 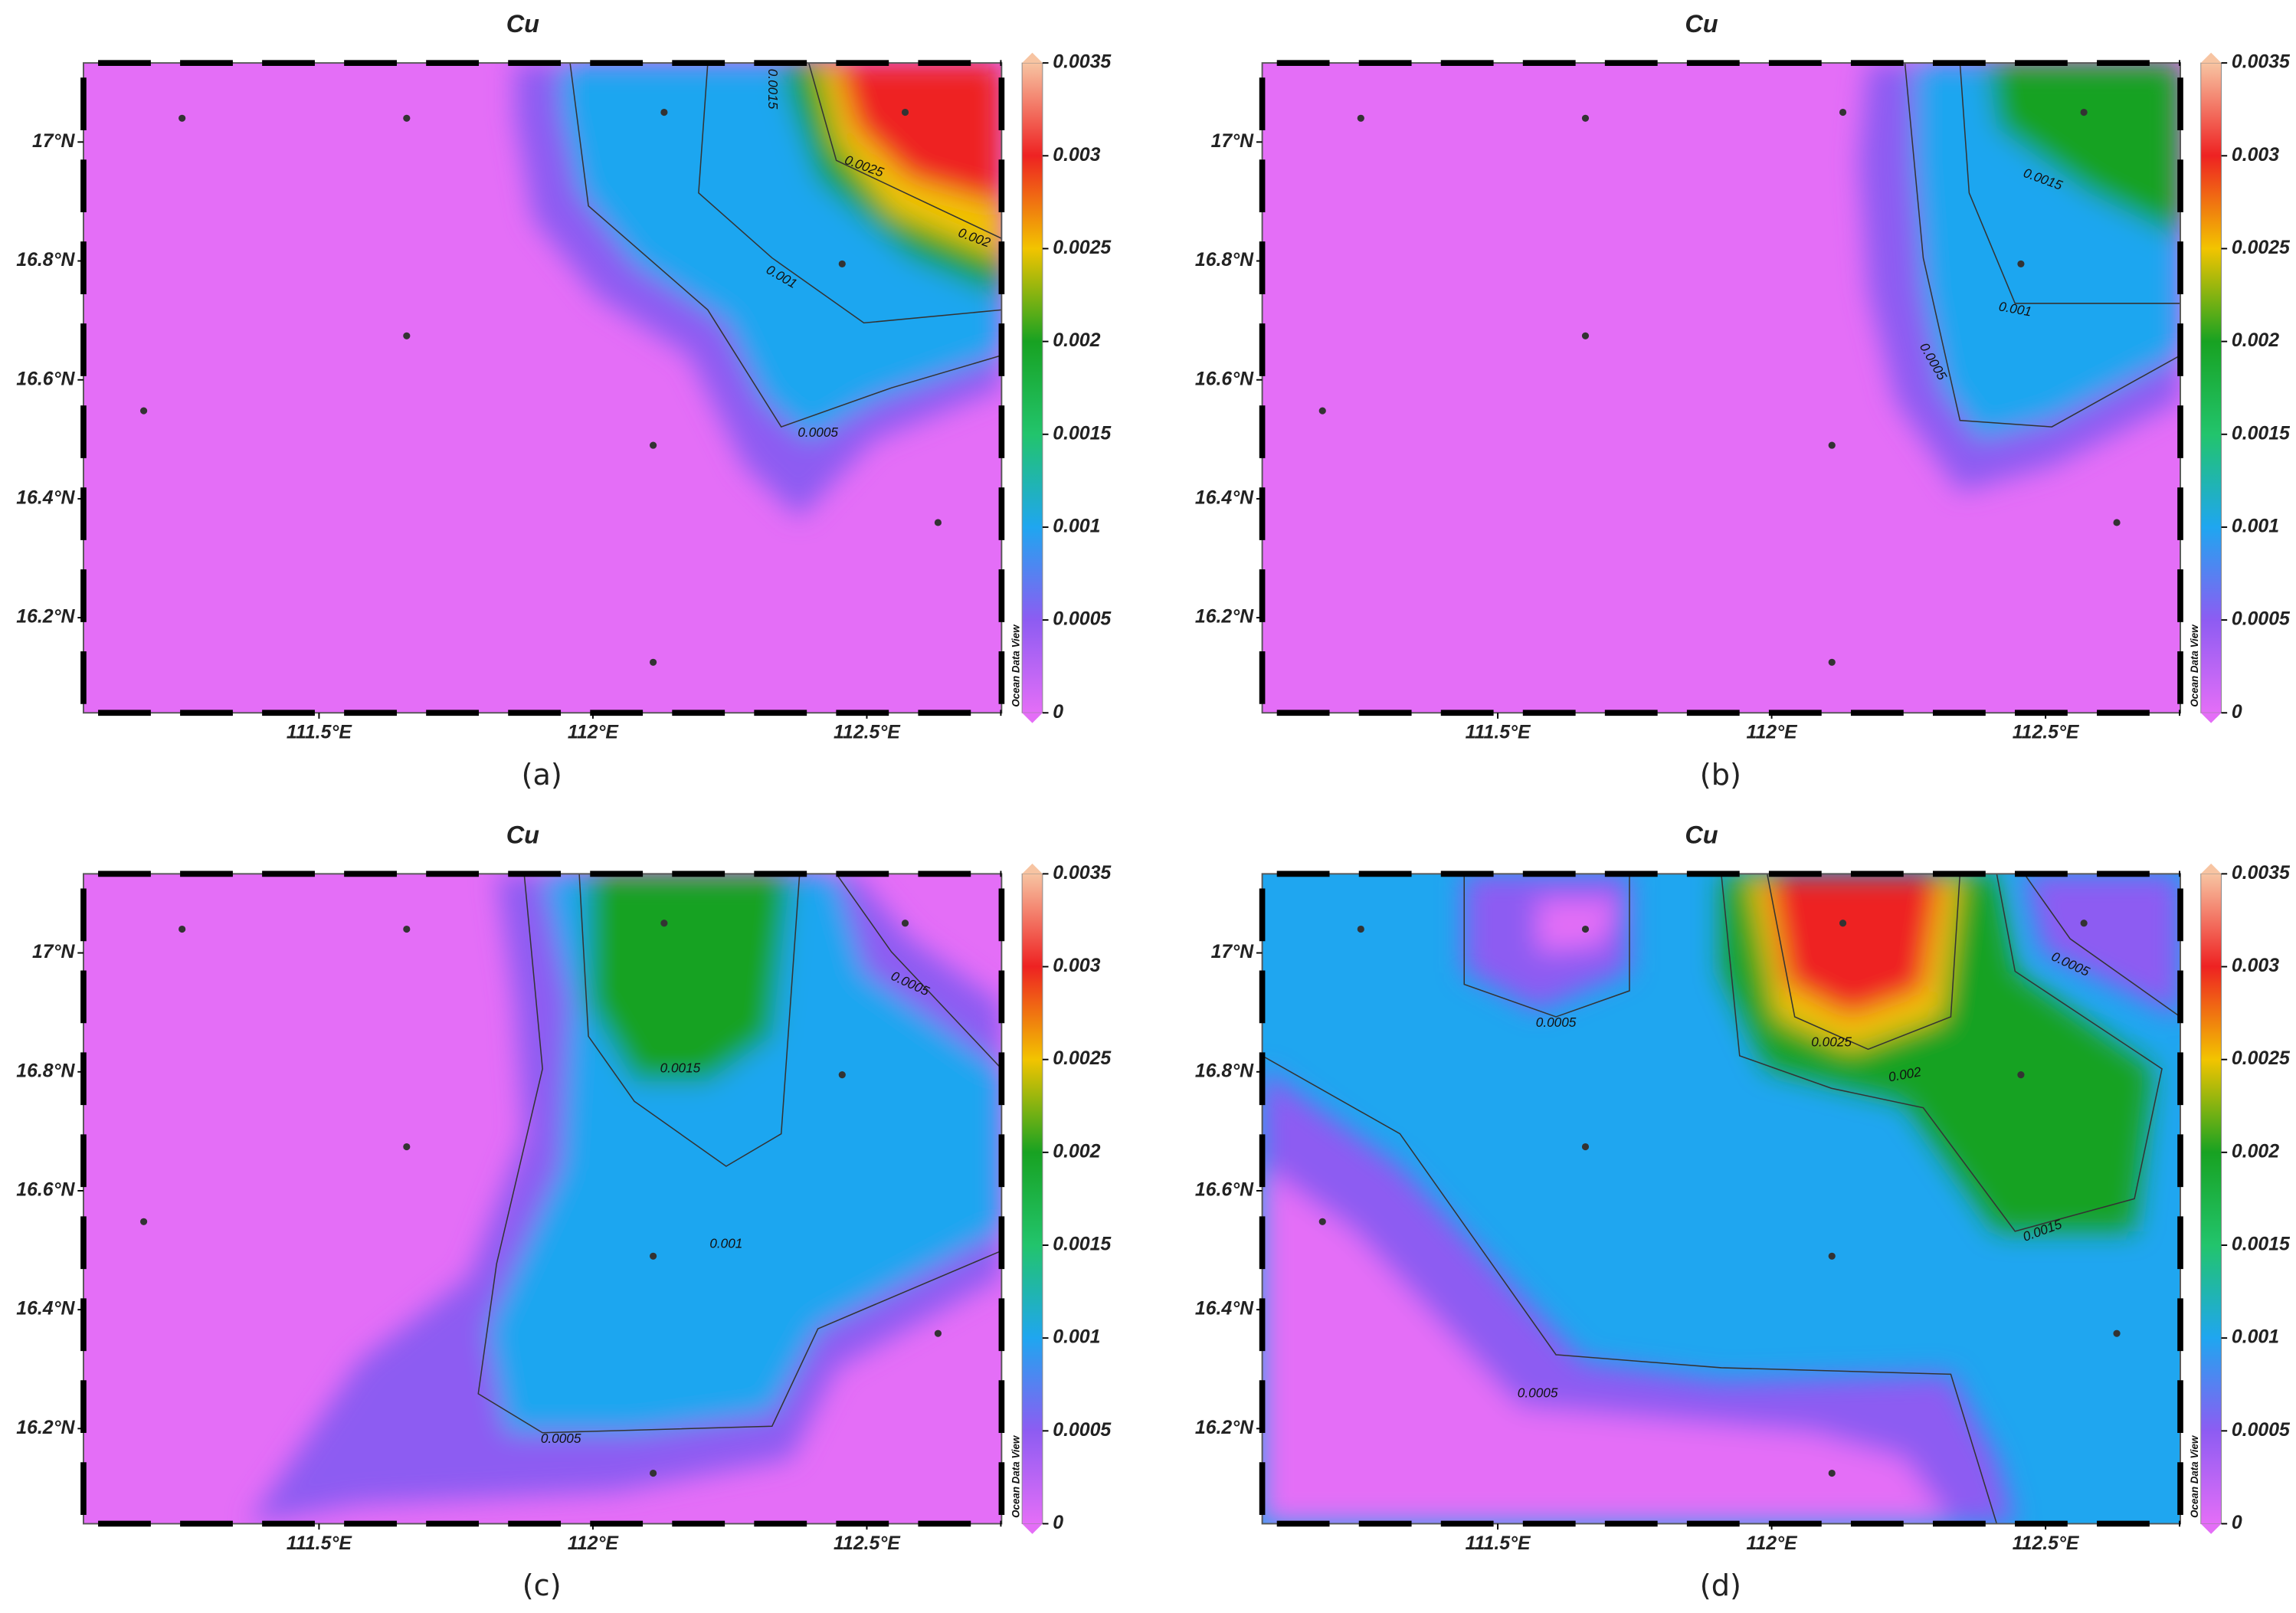 I want to click on panel-caption: (d), so click(x=1720, y=1586).